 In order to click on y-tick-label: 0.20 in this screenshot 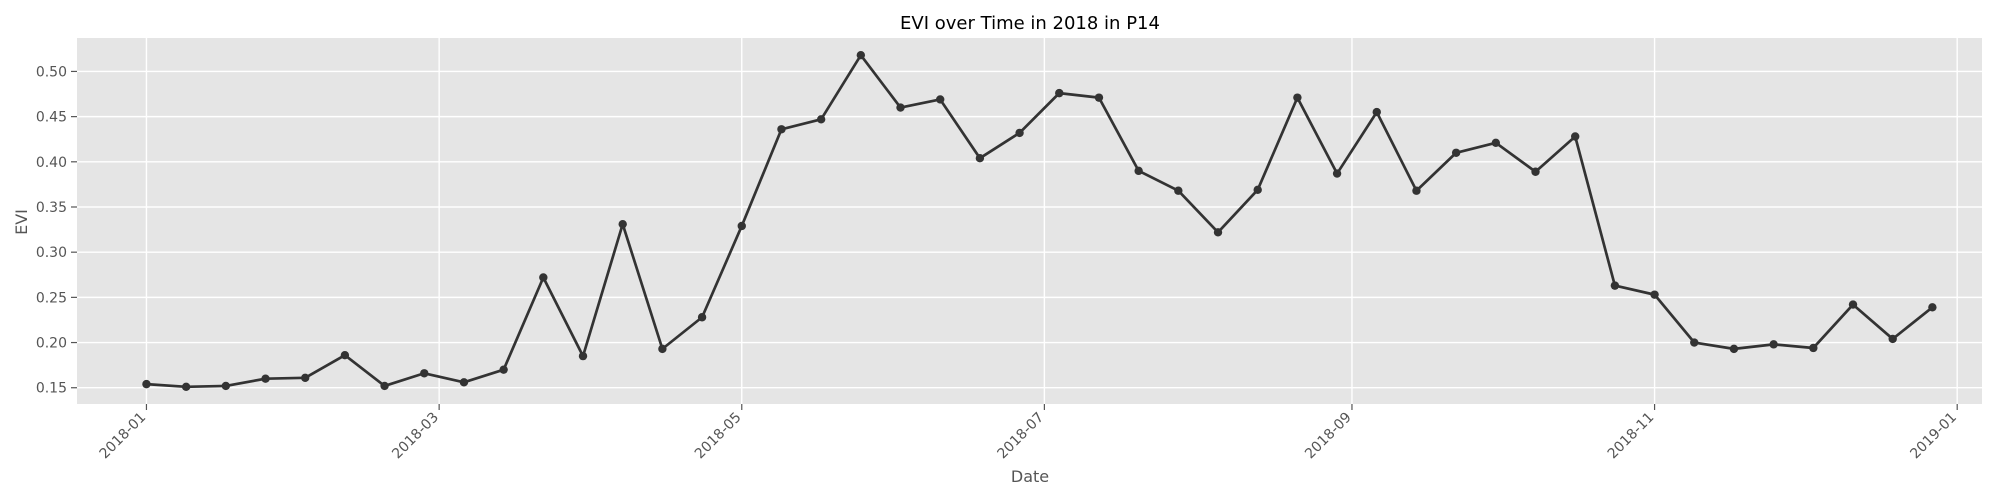, I will do `click(51, 344)`.